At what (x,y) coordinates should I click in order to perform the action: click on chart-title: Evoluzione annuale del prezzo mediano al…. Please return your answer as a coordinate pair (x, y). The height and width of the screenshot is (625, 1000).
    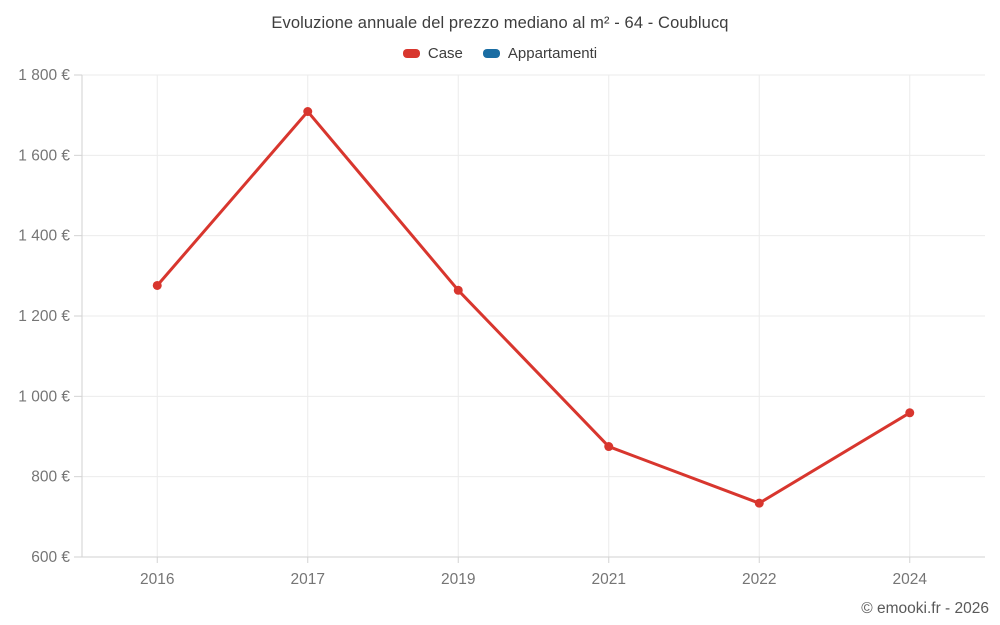
    Looking at the image, I should click on (500, 23).